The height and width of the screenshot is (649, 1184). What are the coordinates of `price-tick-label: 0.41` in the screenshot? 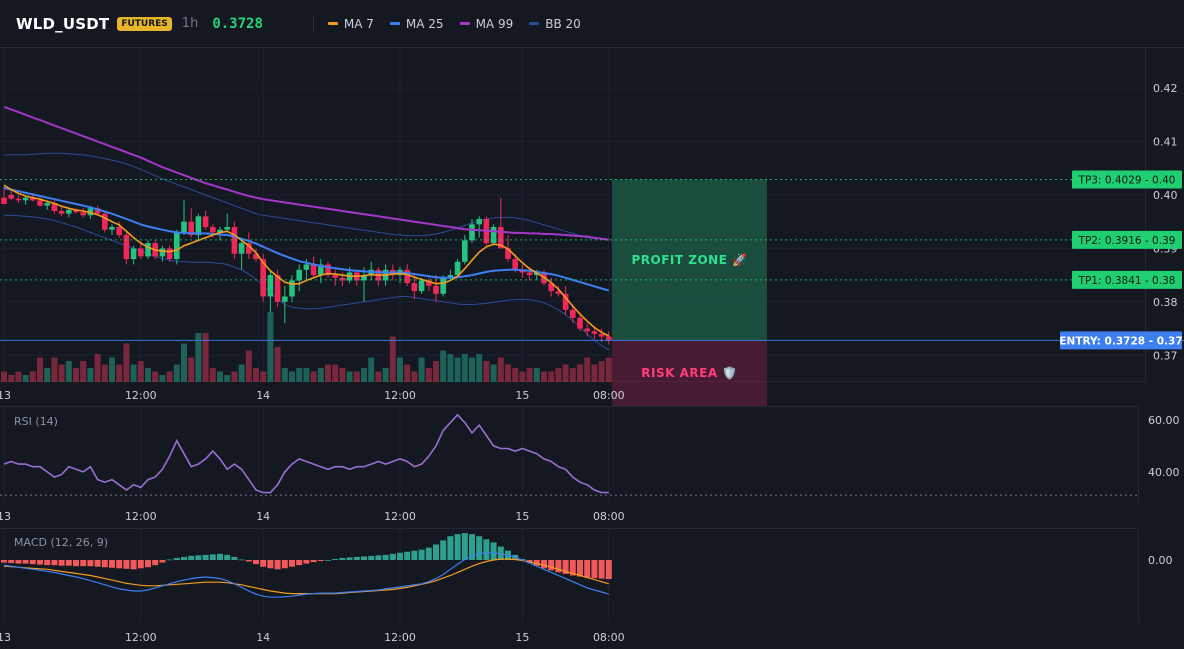 It's located at (1165, 142).